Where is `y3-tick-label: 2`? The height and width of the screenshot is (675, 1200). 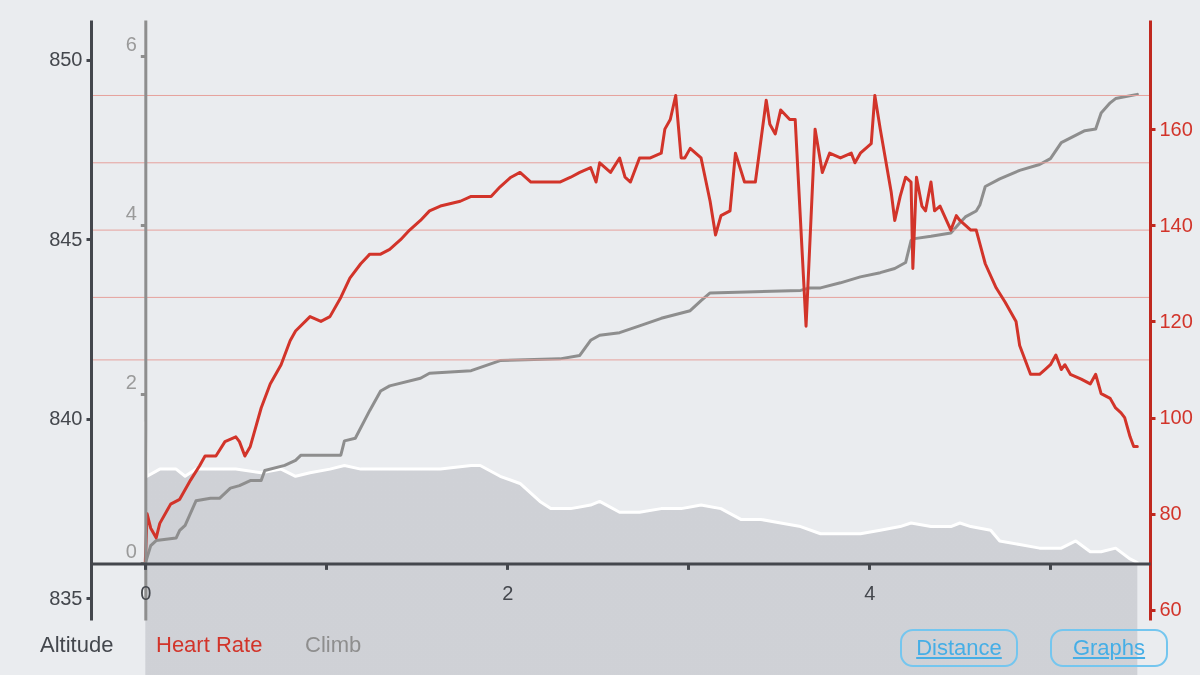
y3-tick-label: 2 is located at coordinates (131, 381).